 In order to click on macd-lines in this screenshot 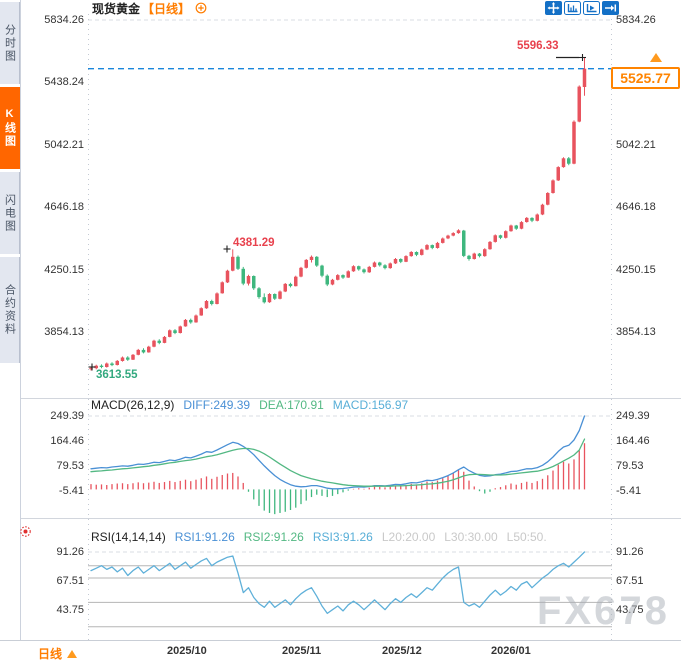, I will do `click(338, 452)`.